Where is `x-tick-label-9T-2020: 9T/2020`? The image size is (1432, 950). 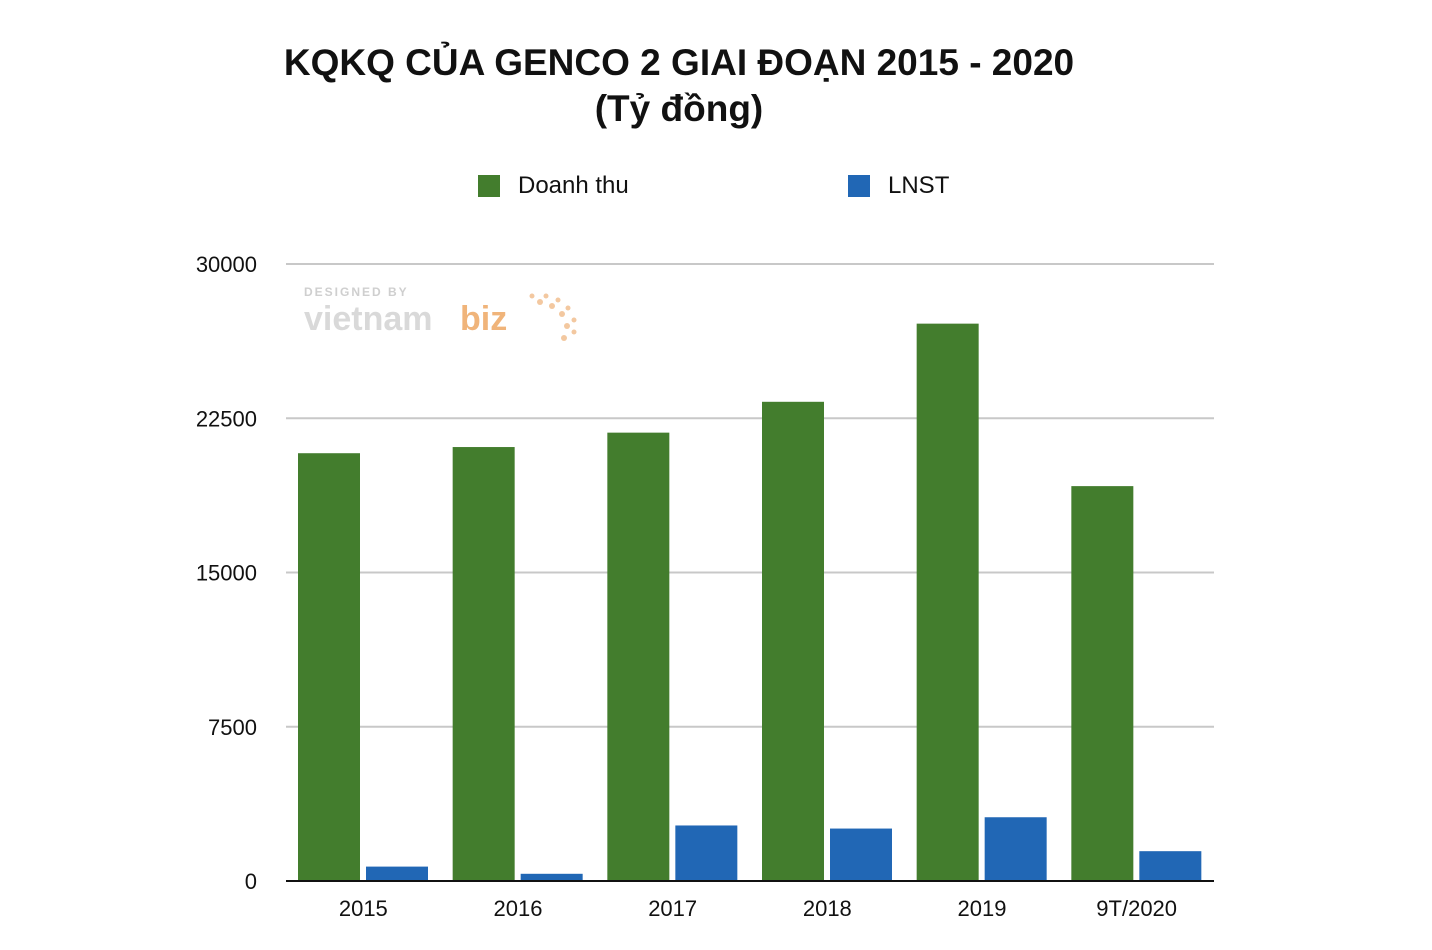
x-tick-label-9T-2020: 9T/2020 is located at coordinates (1136, 908).